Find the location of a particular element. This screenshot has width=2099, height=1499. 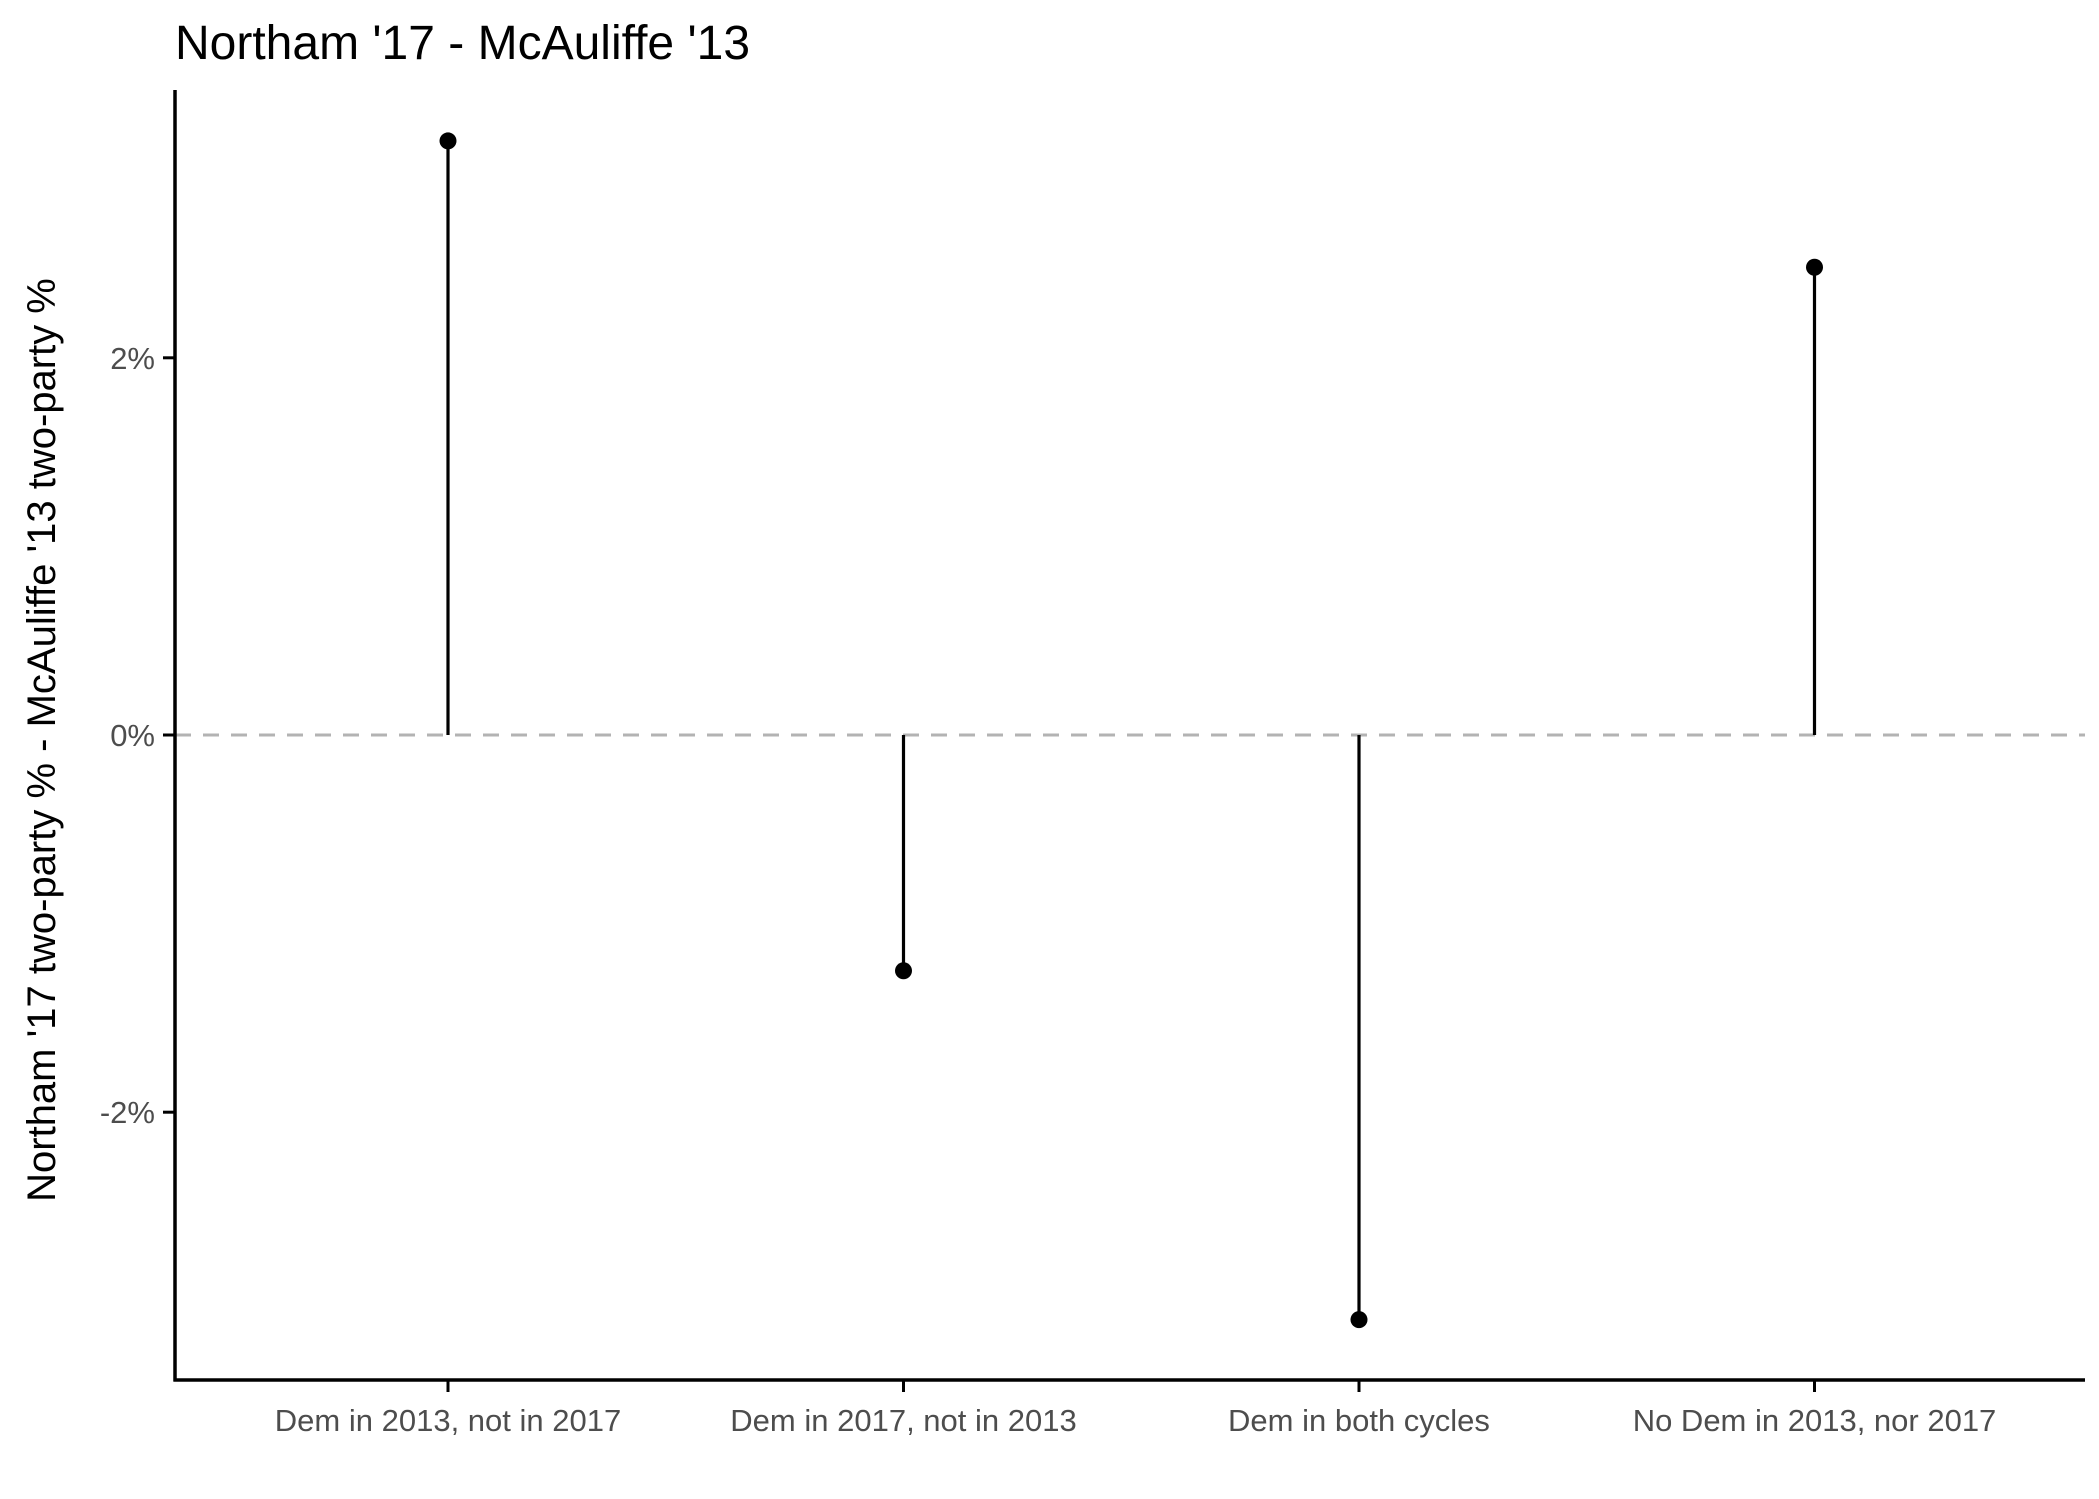

x-tick-label: Dem in both cycles is located at coordinates (1359, 1420).